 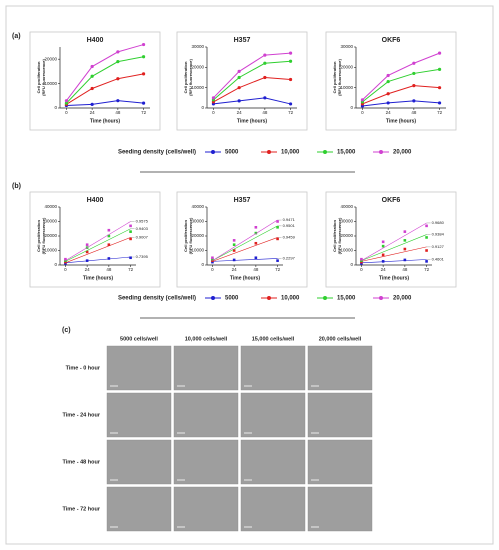 I want to click on panel-label: (a), so click(x=16, y=36).